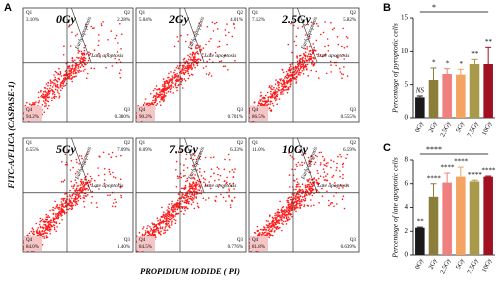 This screenshot has width=500, height=282. I want to click on y-axis-label: Percentage of pyroptotic cells, so click(395, 68).